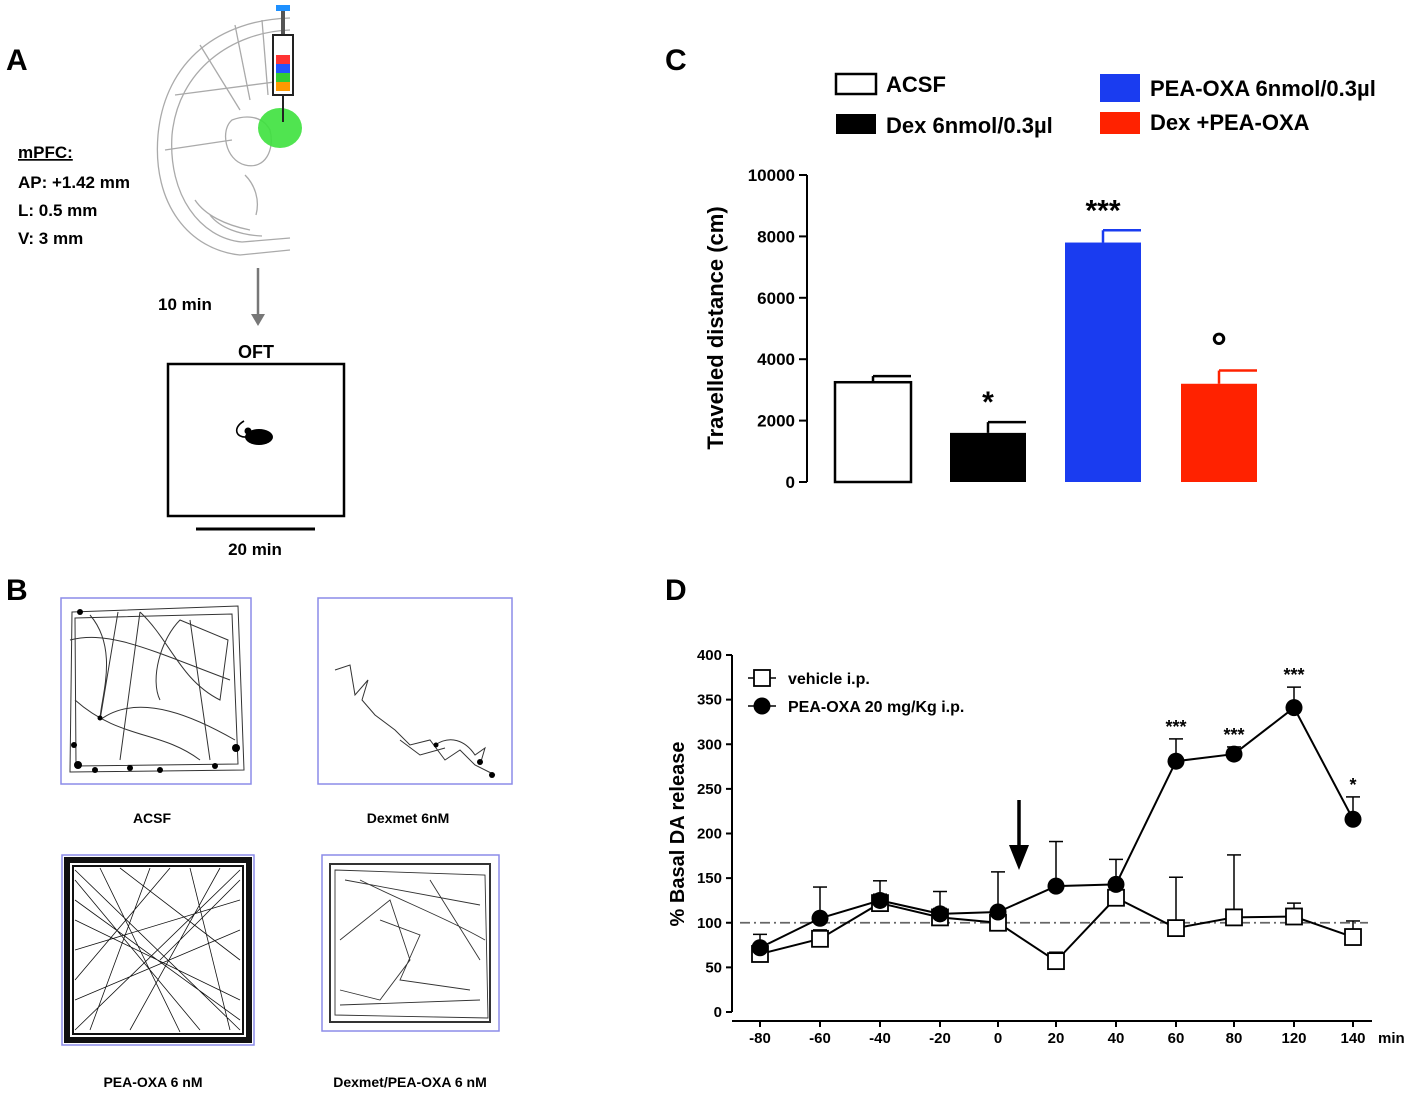 The height and width of the screenshot is (1093, 1417). Describe the element at coordinates (880, 1038) in the screenshot. I see `x-tick-label-d: -40` at that location.